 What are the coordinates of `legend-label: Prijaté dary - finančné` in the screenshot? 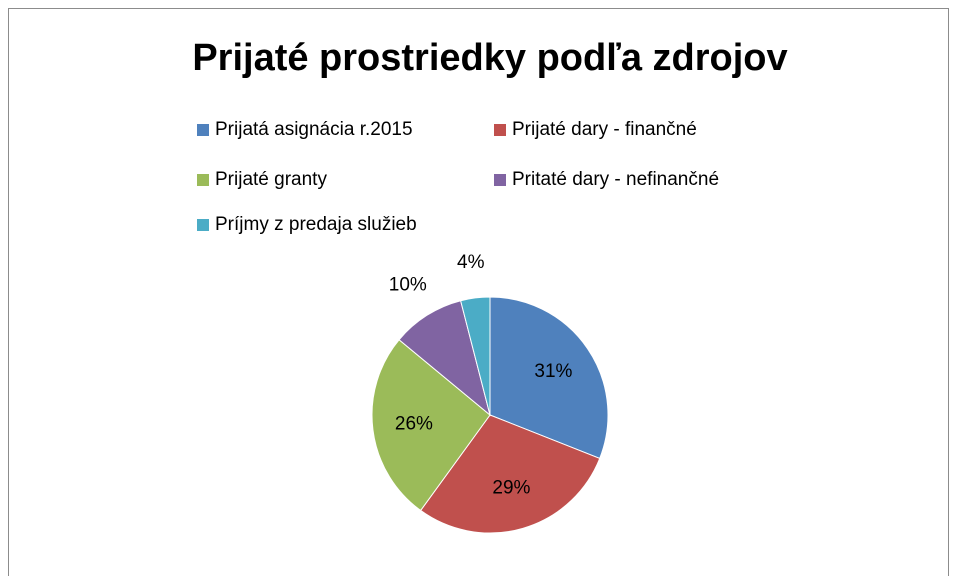 It's located at (604, 129).